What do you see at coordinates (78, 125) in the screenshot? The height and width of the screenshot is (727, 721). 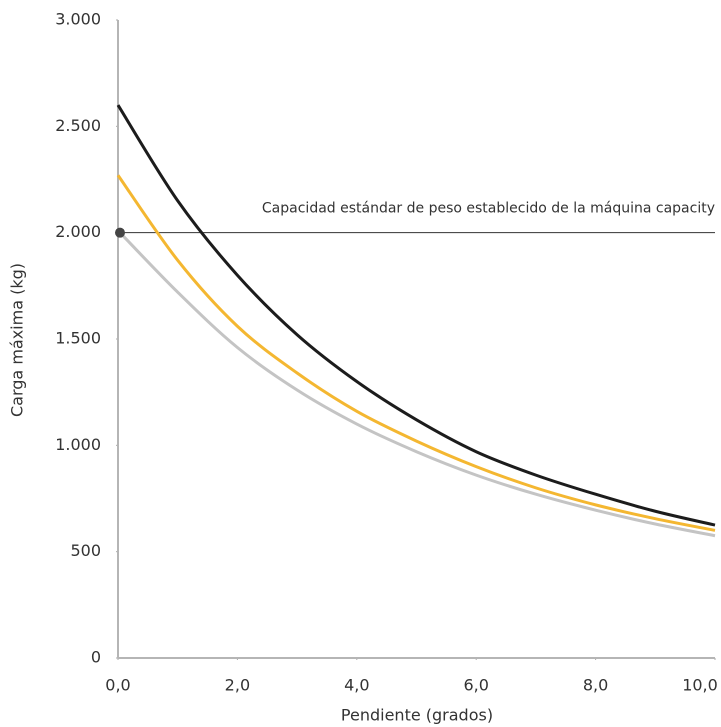 I see `y-tick-label: 2.500` at bounding box center [78, 125].